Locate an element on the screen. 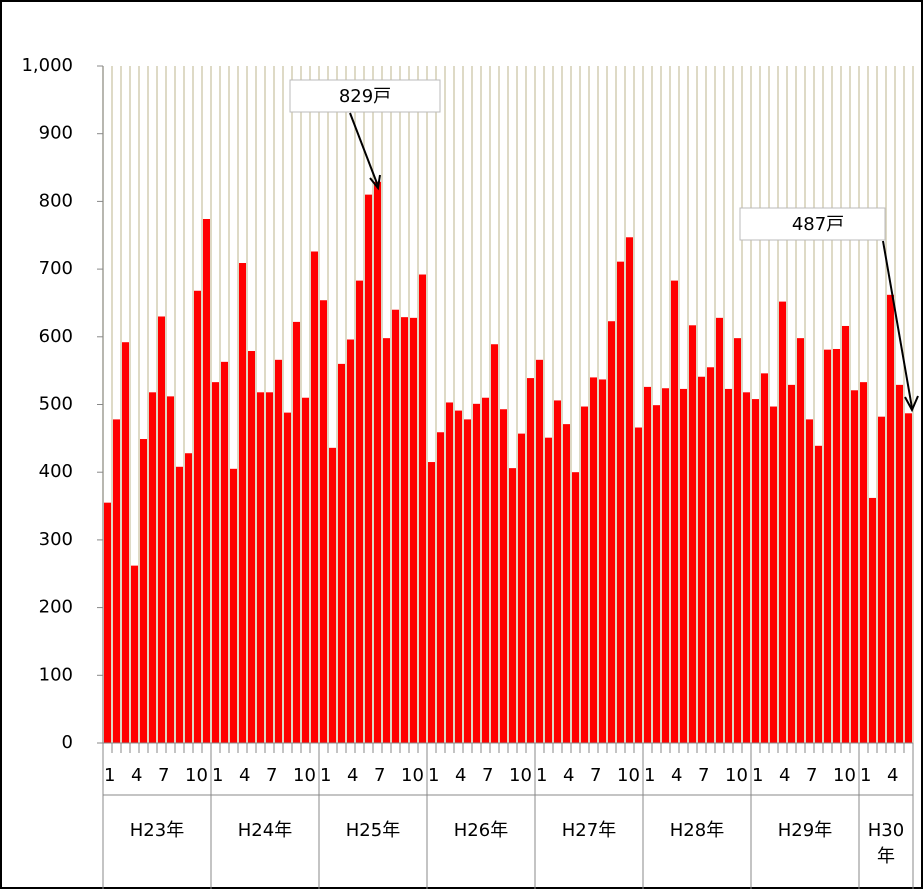  annotation-box is located at coordinates (365, 96).